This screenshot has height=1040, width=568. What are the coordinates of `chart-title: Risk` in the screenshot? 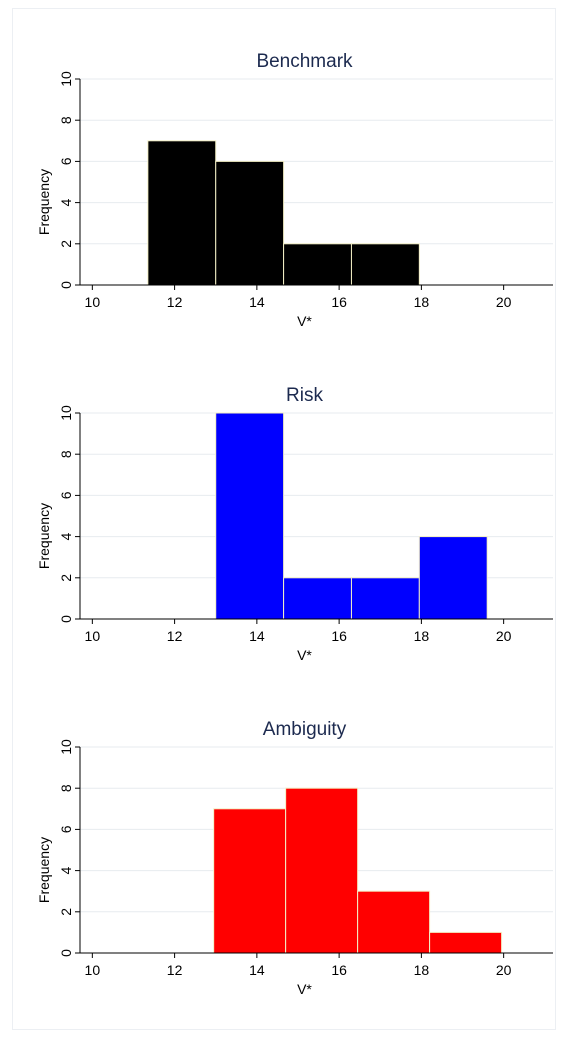 It's located at (304, 395).